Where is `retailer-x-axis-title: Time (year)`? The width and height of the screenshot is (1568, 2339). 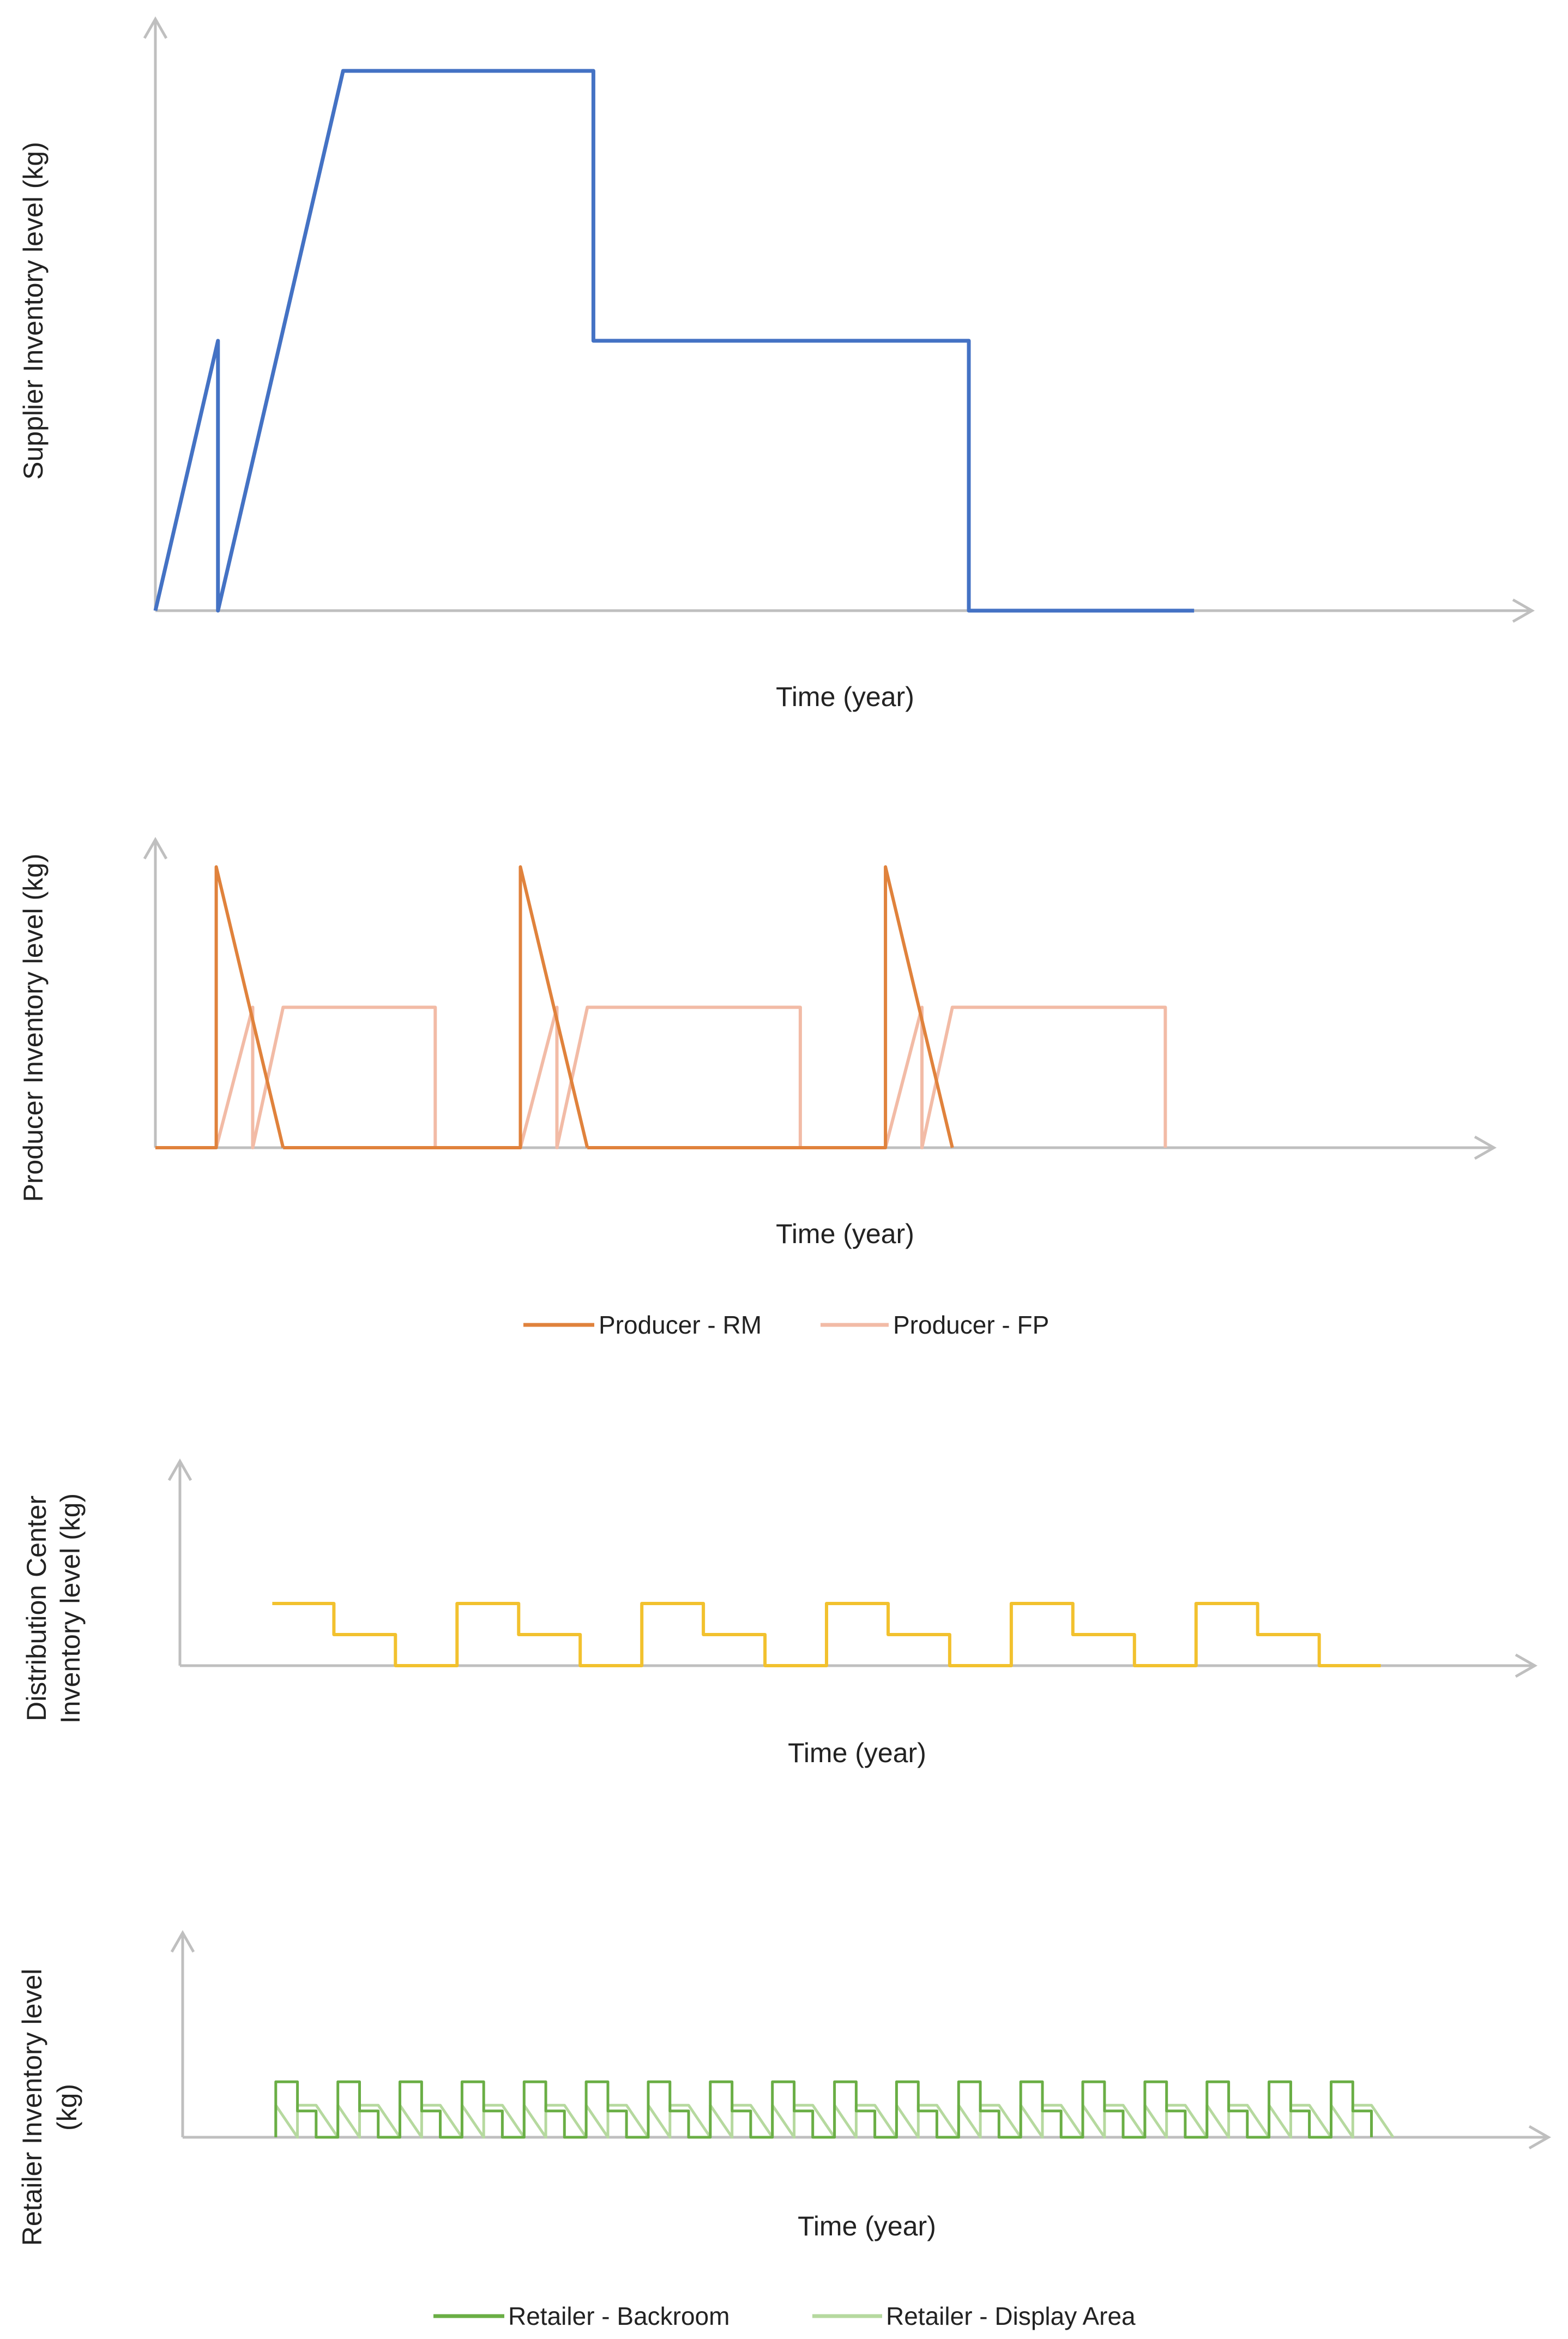
retailer-x-axis-title: Time (year) is located at coordinates (867, 2226).